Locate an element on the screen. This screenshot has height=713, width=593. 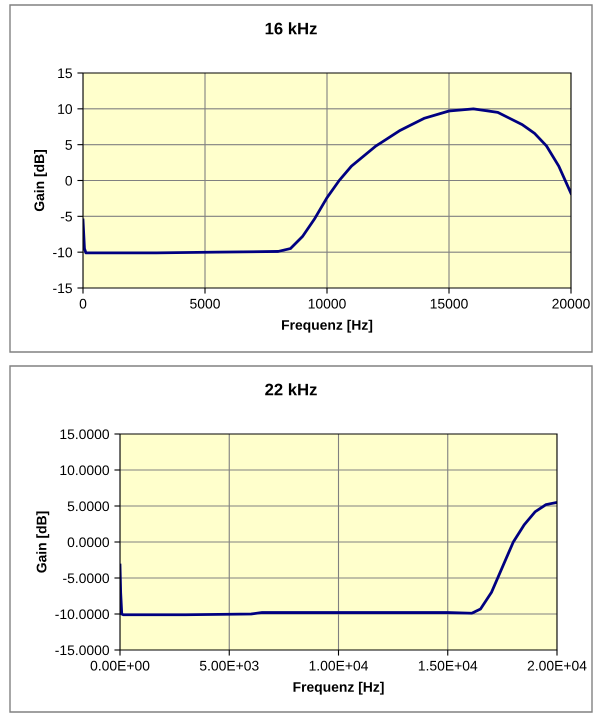
x-tick-label: 10000 is located at coordinates (327, 303).